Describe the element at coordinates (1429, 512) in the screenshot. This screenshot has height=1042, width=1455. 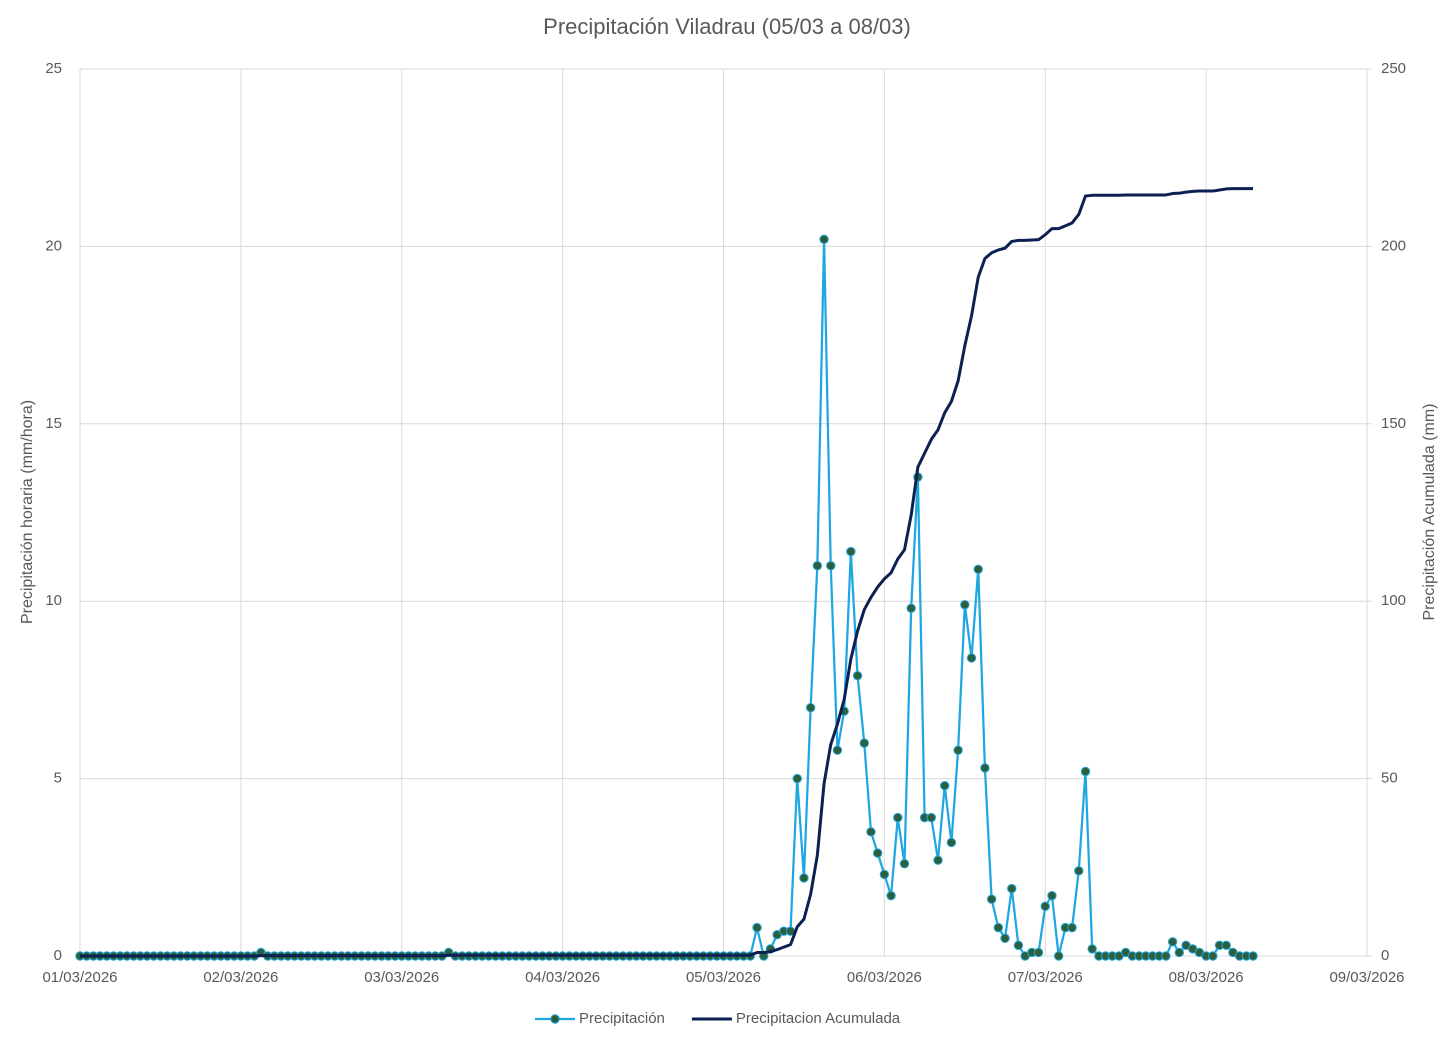
I see `y2-axis-title: Precipitación Acumulada (mm)` at that location.